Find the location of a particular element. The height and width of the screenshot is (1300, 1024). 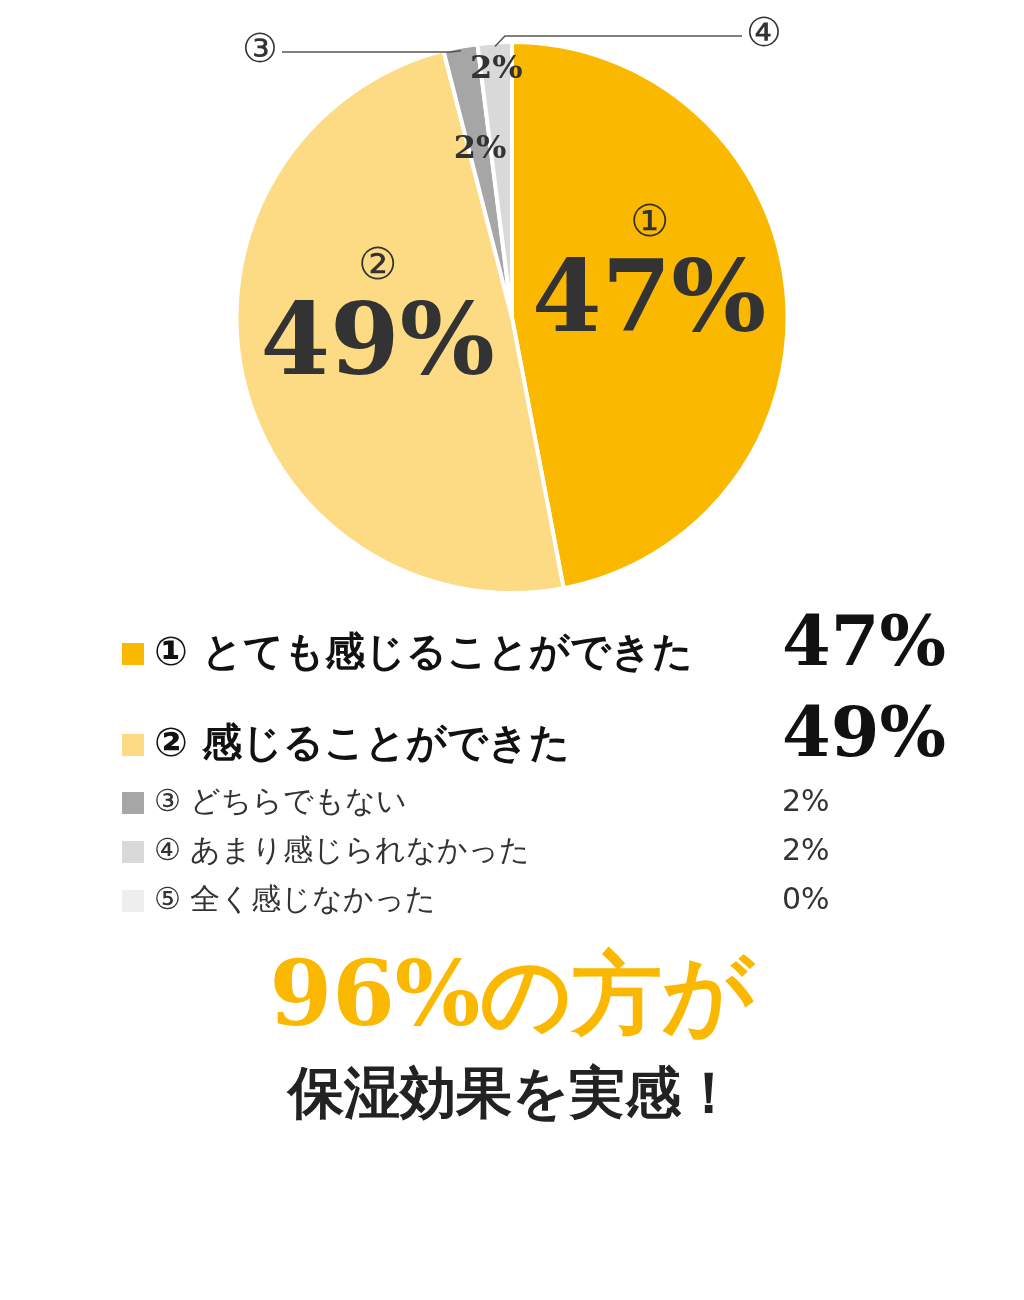

legend-label: ① とても感じることができた is located at coordinates (423, 651).